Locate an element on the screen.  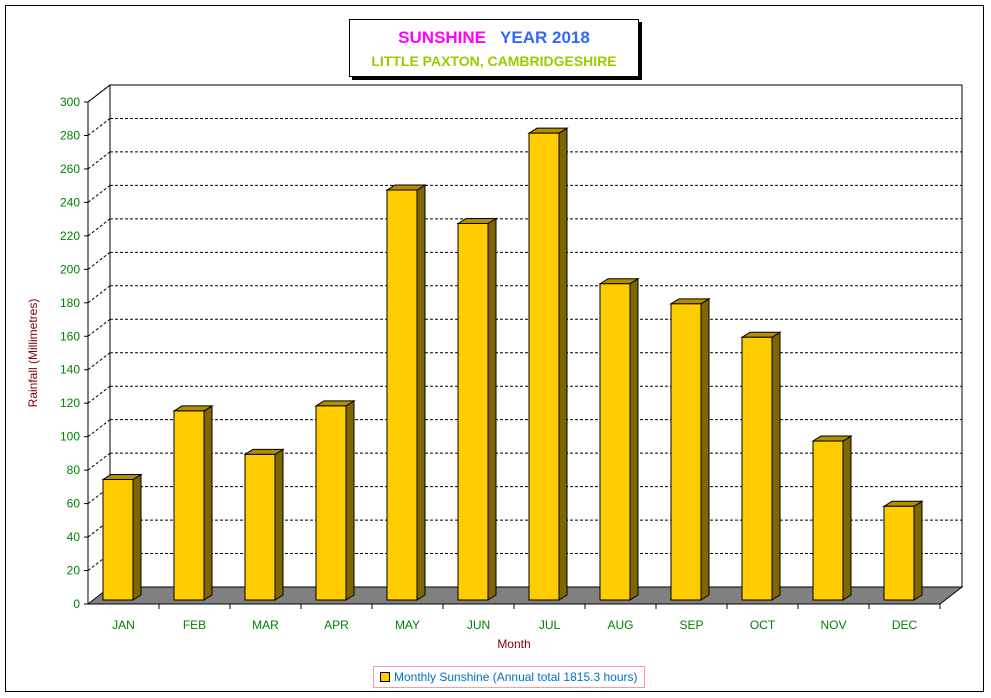
y-tick-label: 280 is located at coordinates (70, 135).